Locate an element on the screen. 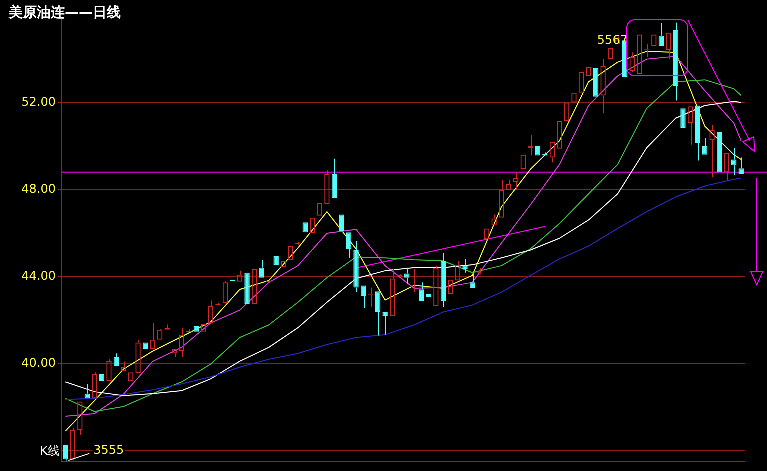  y-tick-label: 48.00 is located at coordinates (39, 189).